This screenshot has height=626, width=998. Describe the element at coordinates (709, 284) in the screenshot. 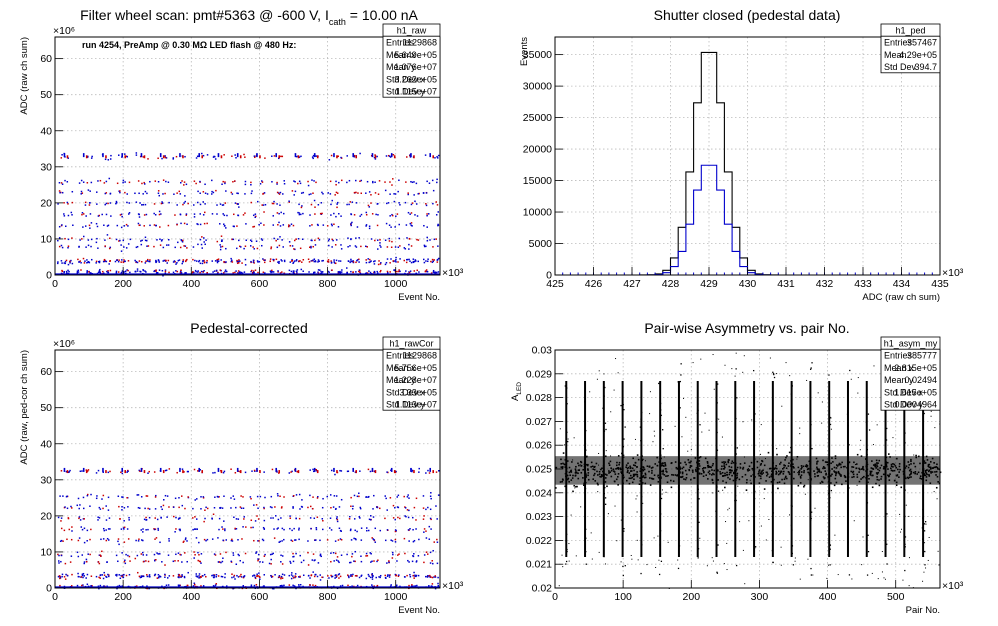

I see `x-tick-label: 429` at that location.